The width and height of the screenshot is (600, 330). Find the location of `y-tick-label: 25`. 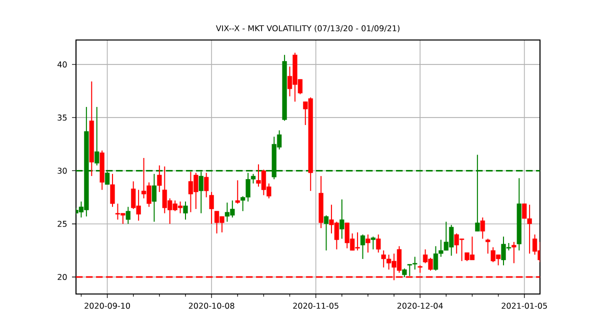

y-tick-label: 25 is located at coordinates (62, 223).